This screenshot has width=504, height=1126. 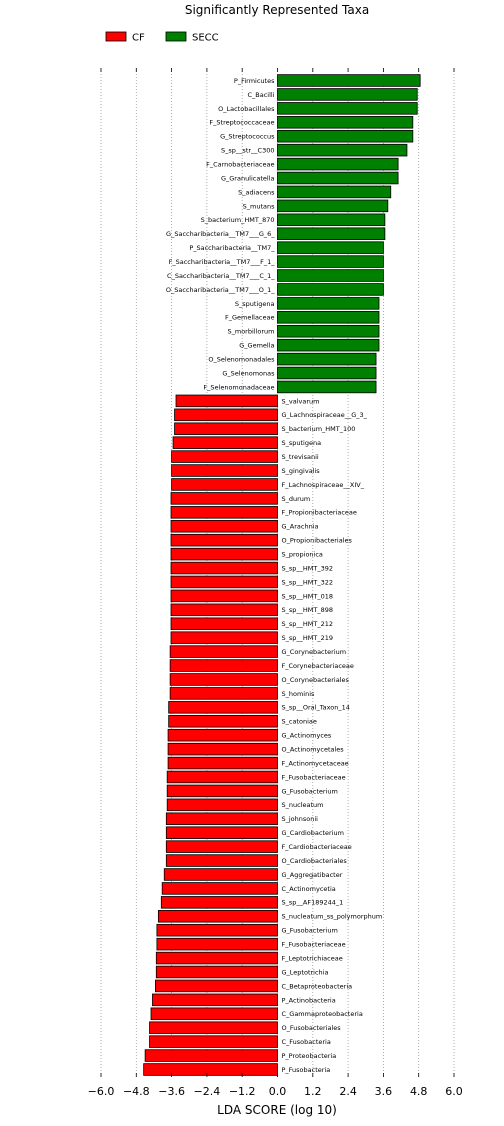 What do you see at coordinates (318, 666) in the screenshot?
I see `bar-label: F_Corynebacteriaceae` at bounding box center [318, 666].